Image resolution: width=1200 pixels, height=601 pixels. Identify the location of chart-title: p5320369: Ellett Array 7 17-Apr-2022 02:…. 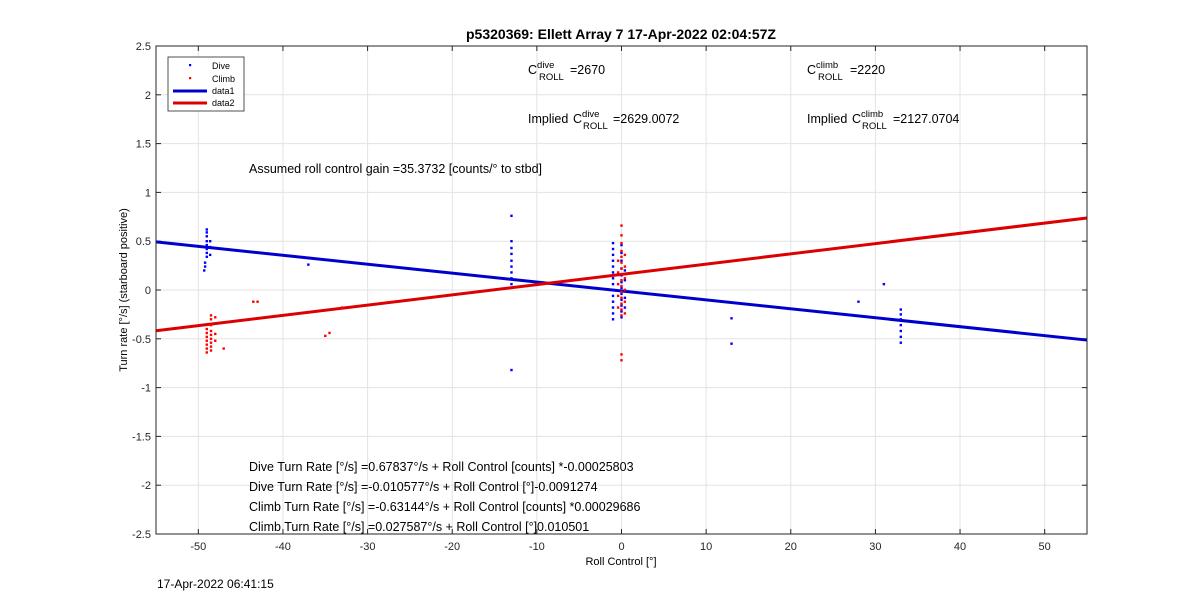
(621, 34).